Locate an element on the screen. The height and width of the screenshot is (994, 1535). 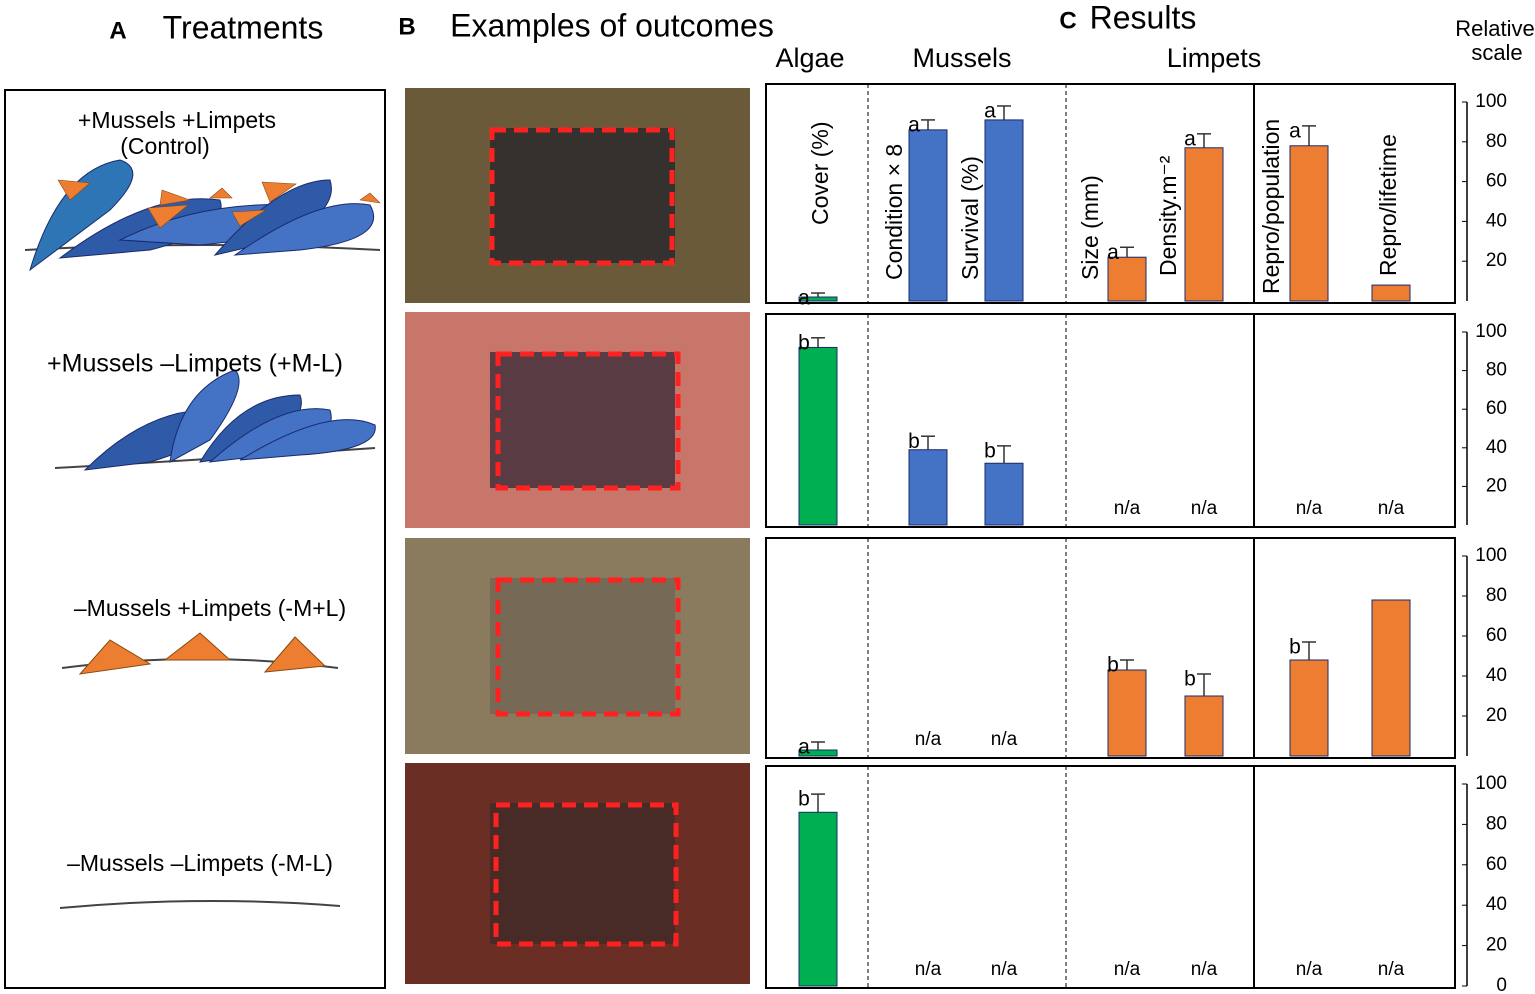
category-label: Size (mm) is located at coordinates (1090, 227).